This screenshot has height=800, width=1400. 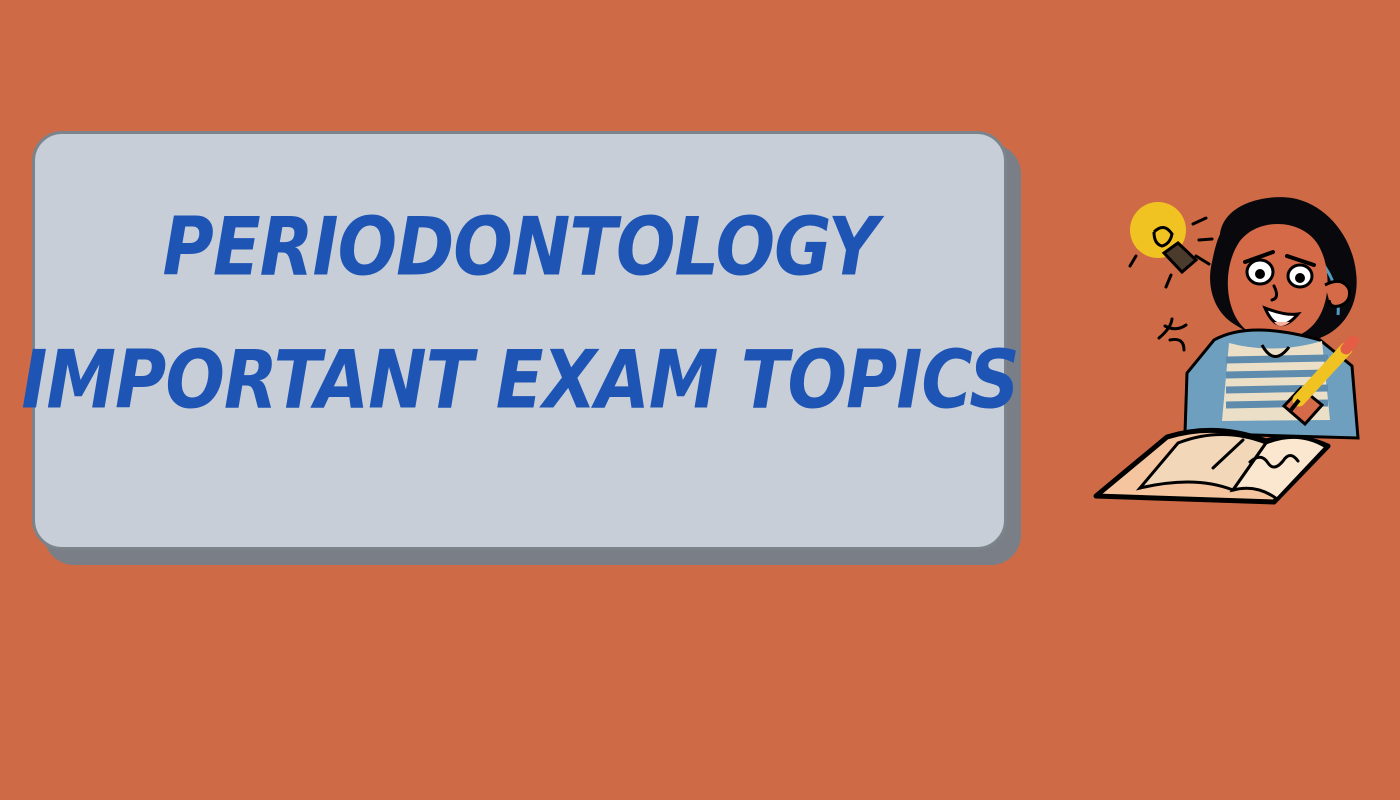 What do you see at coordinates (1171, 245) in the screenshot?
I see `lightbulb-icon` at bounding box center [1171, 245].